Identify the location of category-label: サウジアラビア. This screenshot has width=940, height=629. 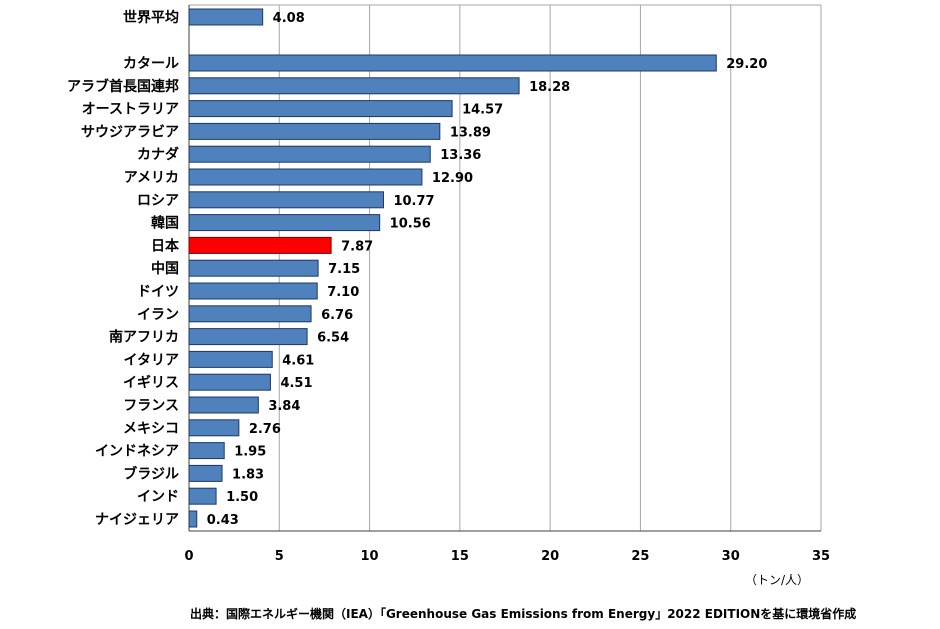
(130, 132).